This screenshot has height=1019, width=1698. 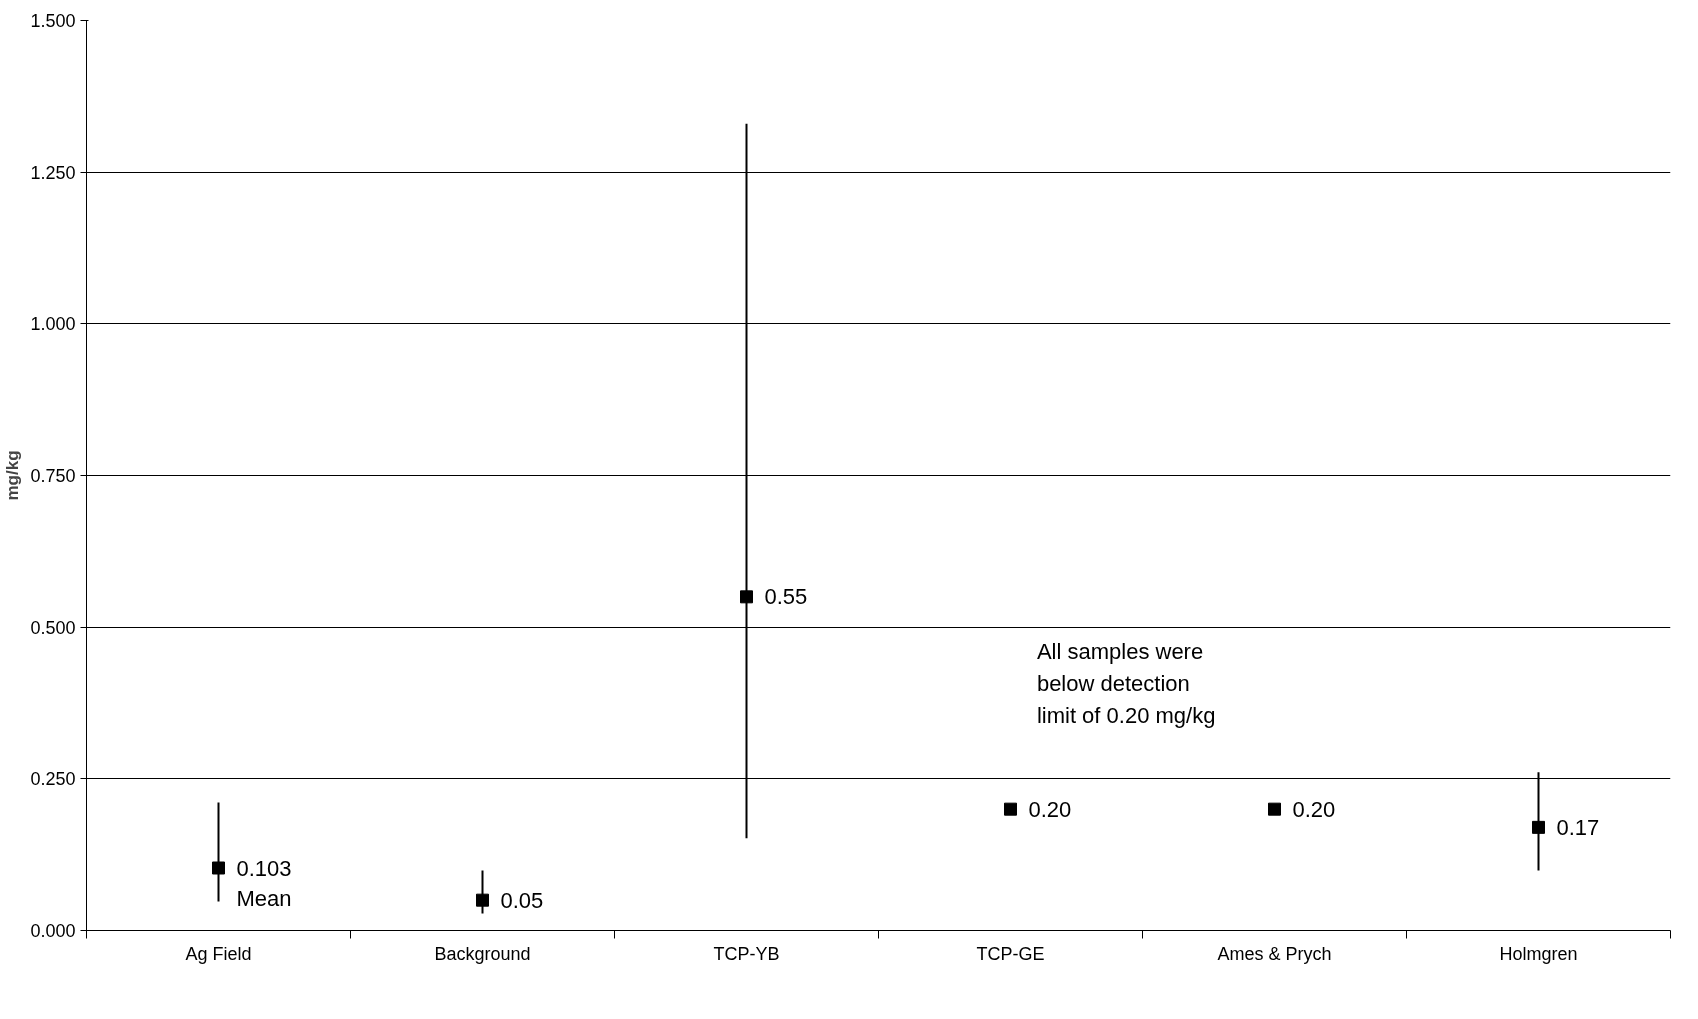 I want to click on x-tick-label: Ag Field, so click(x=218, y=953).